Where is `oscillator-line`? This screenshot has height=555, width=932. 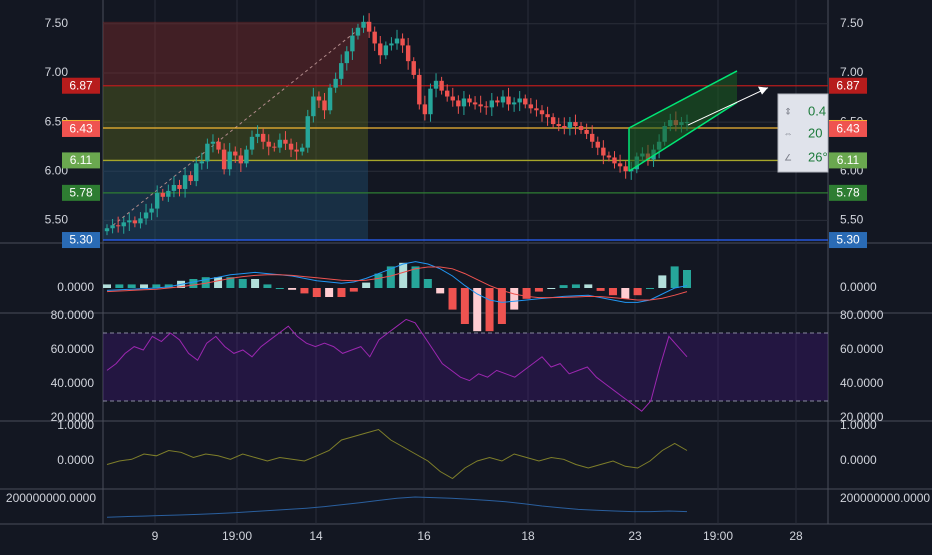 oscillator-line is located at coordinates (397, 454).